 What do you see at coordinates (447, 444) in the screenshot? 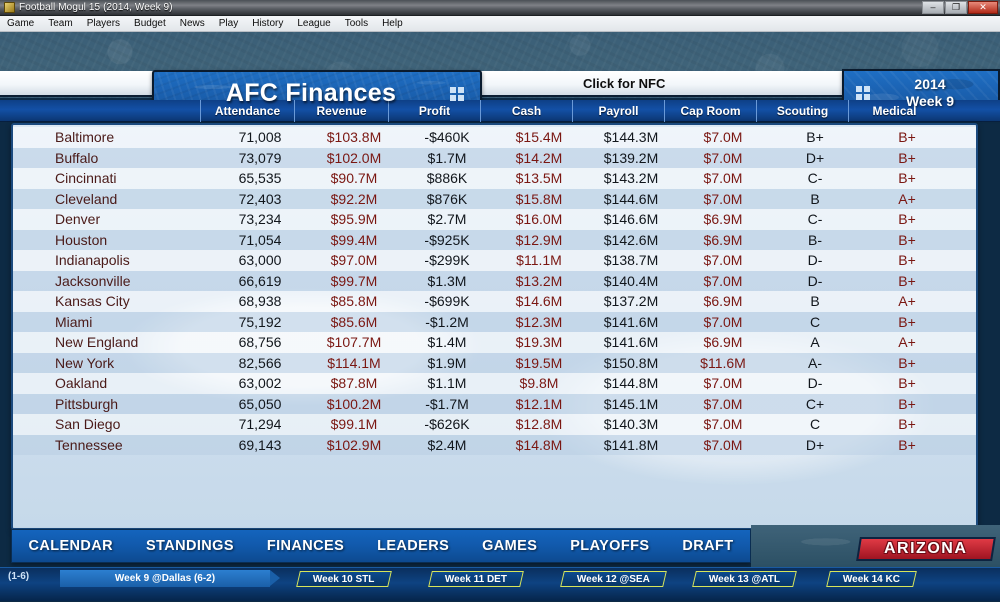
I see `cell-profit: $2.4M` at bounding box center [447, 444].